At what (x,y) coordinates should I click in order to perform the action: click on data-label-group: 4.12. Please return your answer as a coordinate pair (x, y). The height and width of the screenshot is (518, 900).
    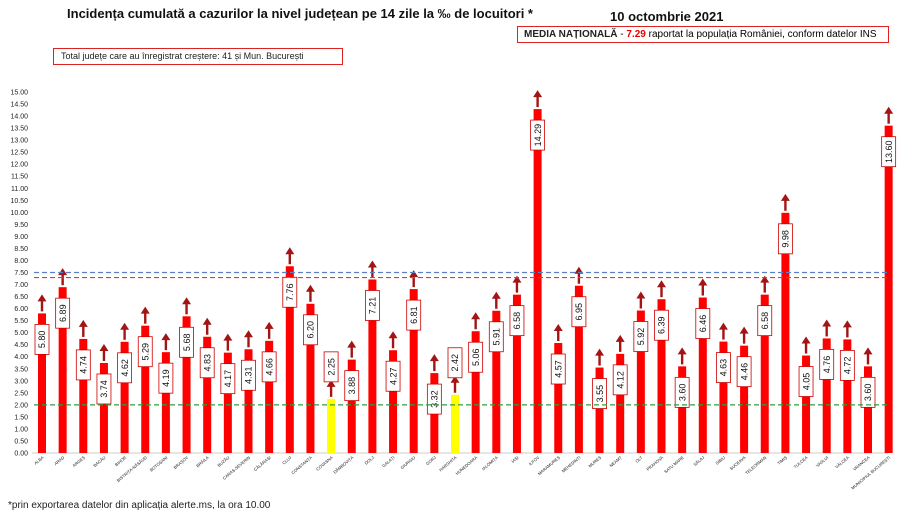
    Looking at the image, I should click on (620, 380).